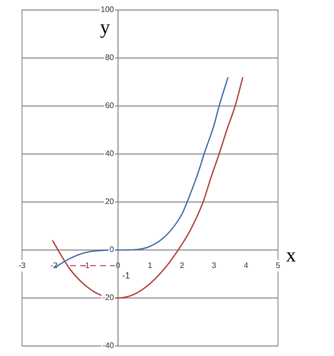  Describe the element at coordinates (246, 265) in the screenshot. I see `x-tick-label: 4` at that location.